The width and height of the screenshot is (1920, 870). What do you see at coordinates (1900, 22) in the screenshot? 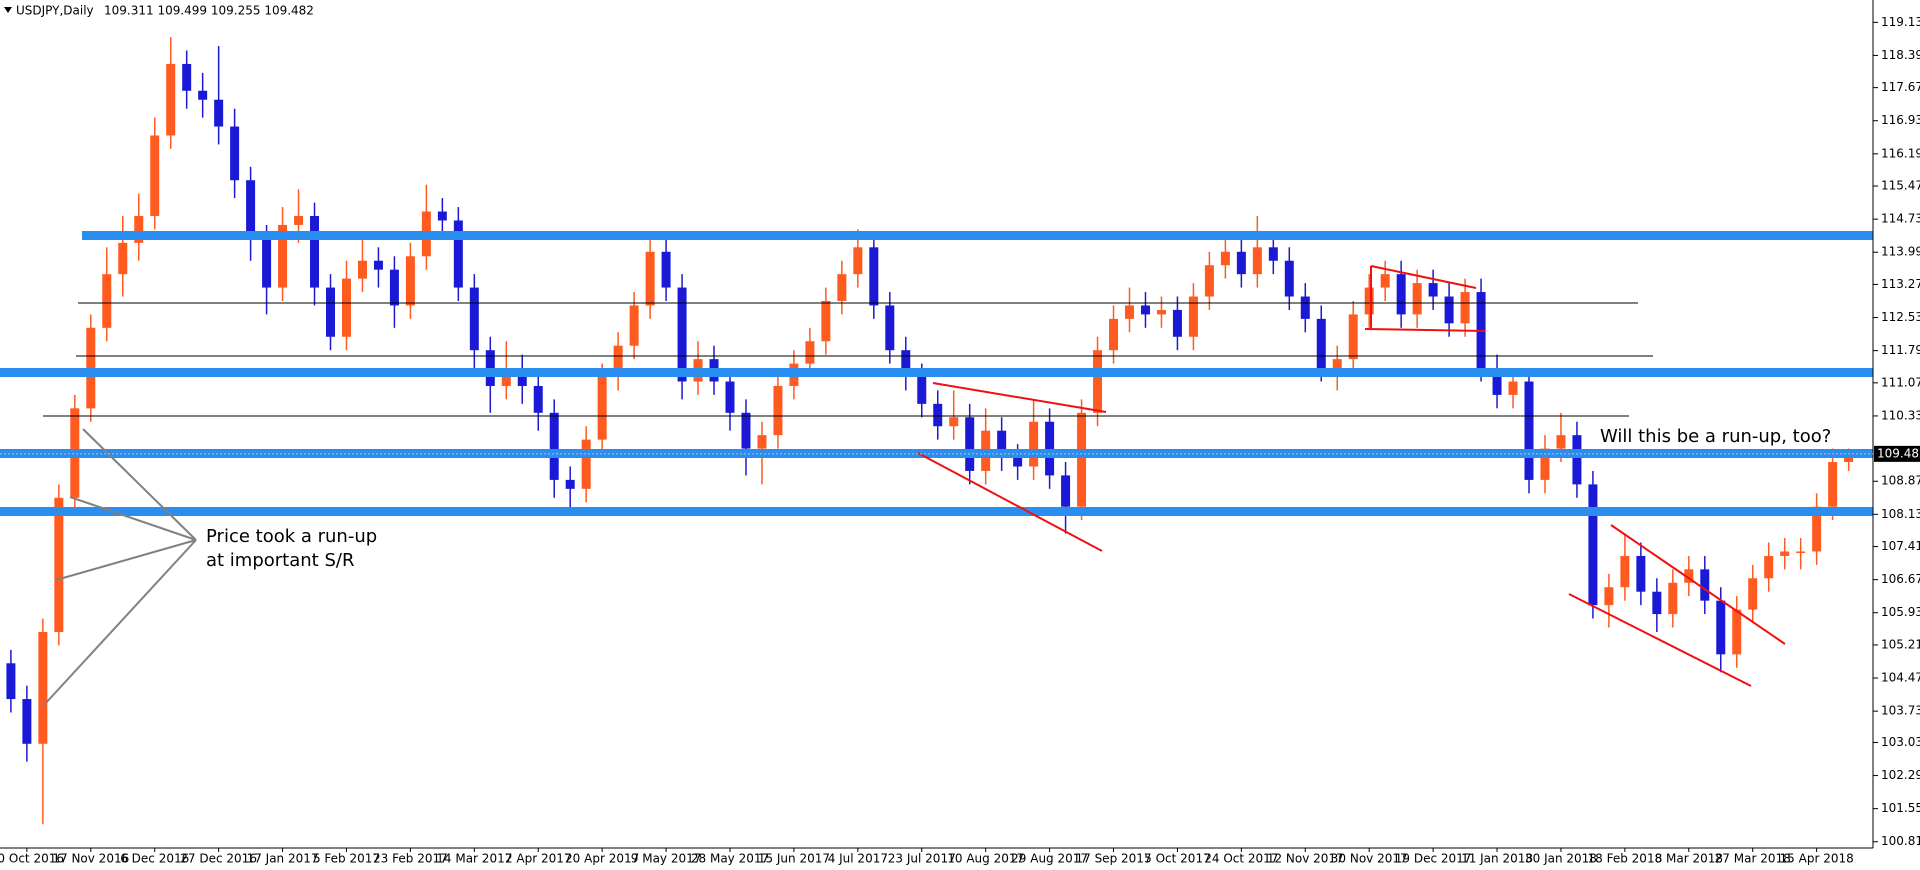
I see `y-tick-label: 119.130` at bounding box center [1900, 22].